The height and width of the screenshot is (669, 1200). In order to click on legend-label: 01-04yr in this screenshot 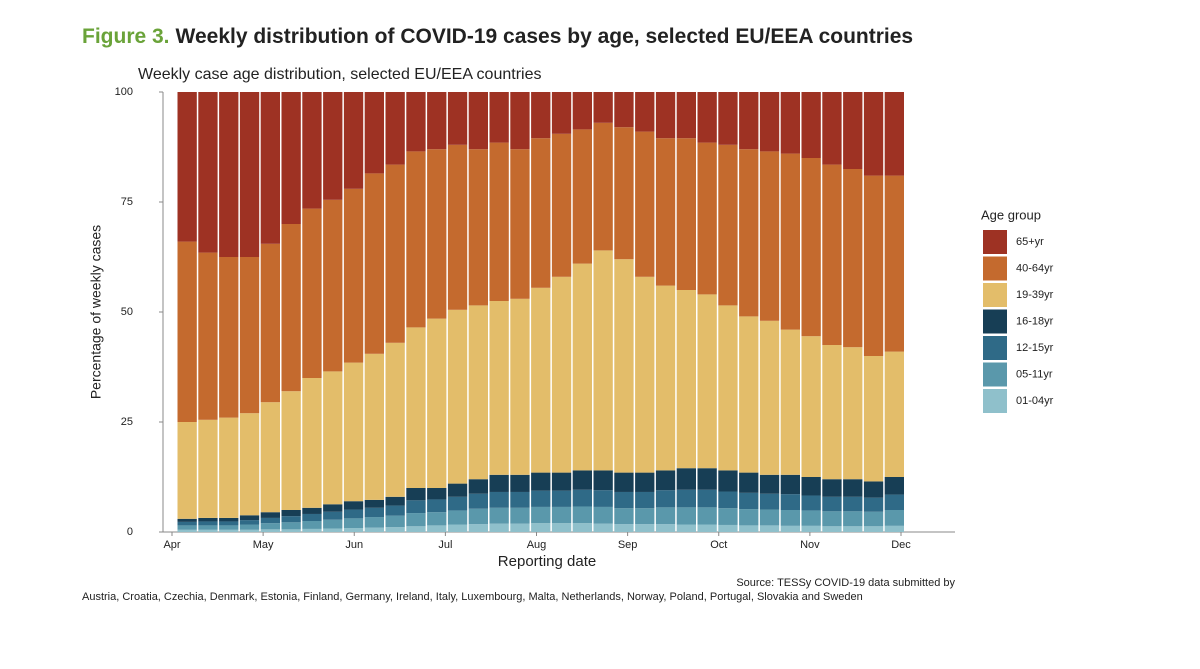, I will do `click(1035, 401)`.